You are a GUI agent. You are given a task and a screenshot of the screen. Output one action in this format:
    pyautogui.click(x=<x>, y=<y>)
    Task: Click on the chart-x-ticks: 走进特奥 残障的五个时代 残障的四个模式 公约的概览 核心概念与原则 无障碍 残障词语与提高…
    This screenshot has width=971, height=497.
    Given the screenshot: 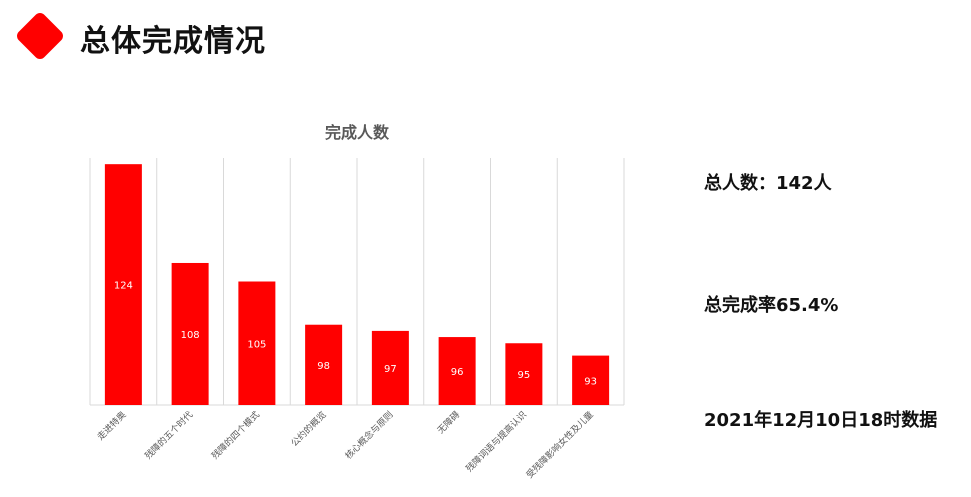 What is the action you would take?
    pyautogui.click(x=345, y=445)
    